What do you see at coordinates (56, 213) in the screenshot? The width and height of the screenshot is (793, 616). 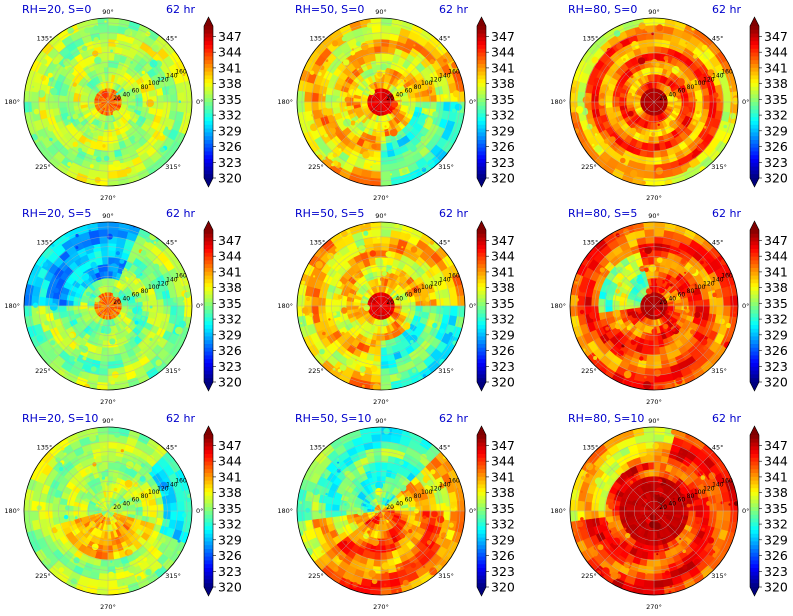 I see `panel-title: RH=20, S=5` at bounding box center [56, 213].